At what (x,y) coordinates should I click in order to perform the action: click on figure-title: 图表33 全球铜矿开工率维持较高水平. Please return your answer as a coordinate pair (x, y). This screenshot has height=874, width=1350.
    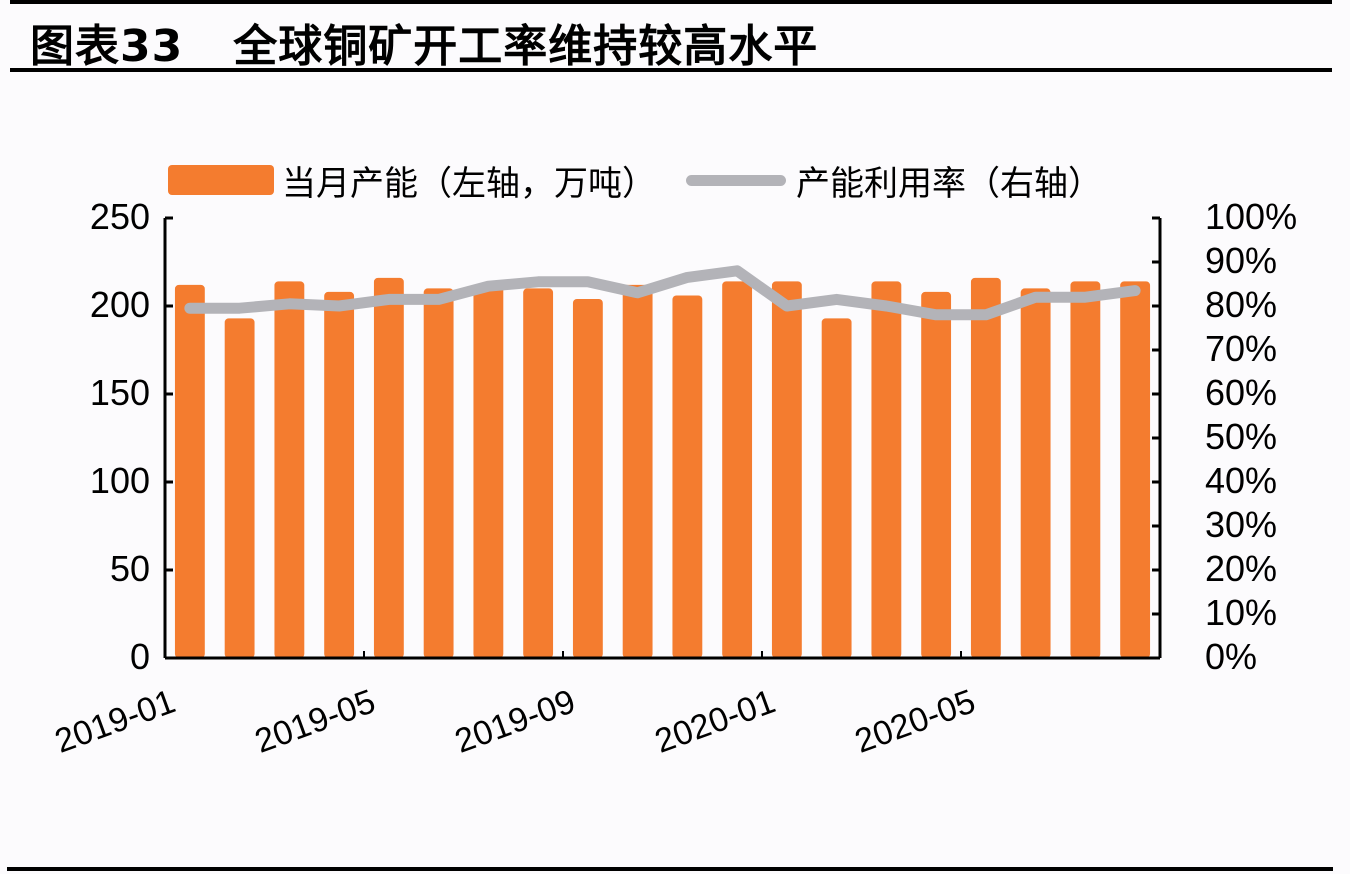
    Looking at the image, I should click on (424, 42).